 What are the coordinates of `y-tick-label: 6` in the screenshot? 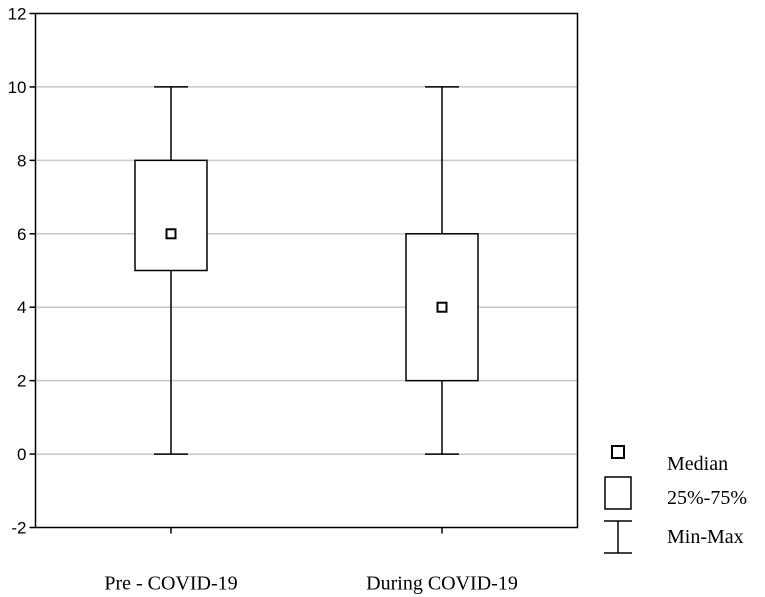 It's located at (21, 234).